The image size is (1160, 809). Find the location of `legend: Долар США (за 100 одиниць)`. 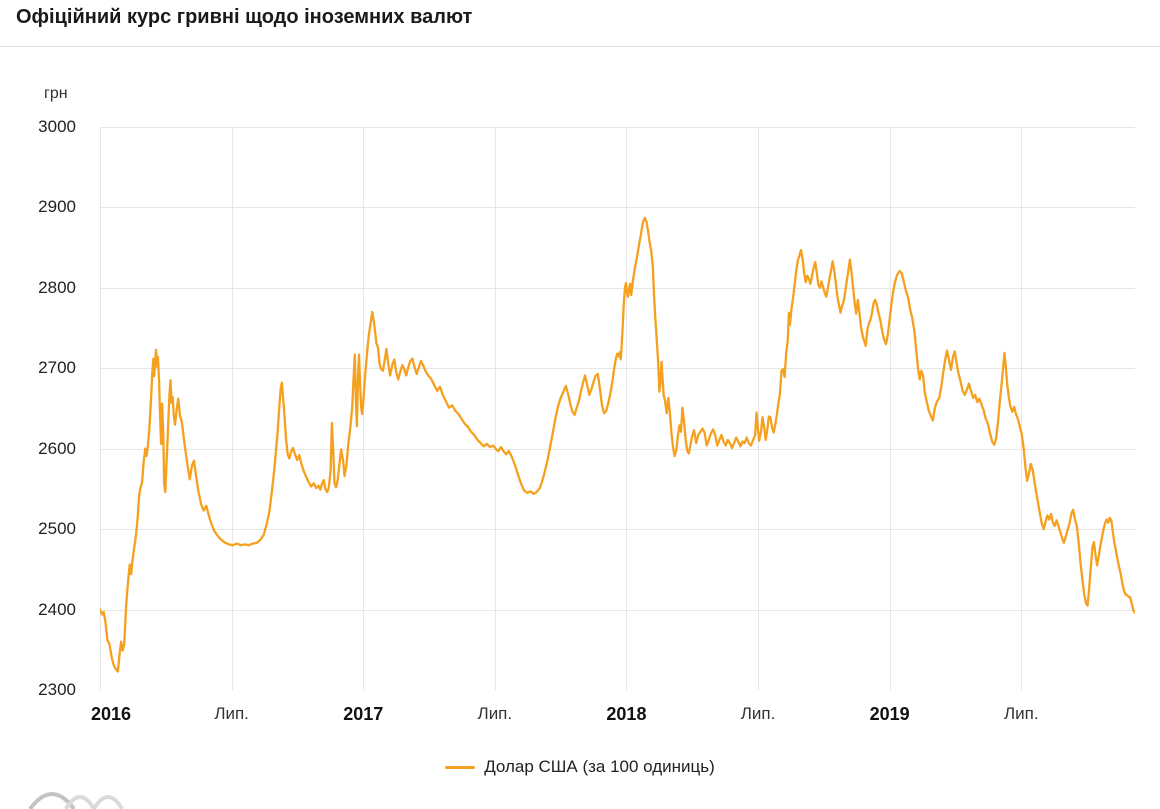

legend: Долар США (за 100 одиниць) is located at coordinates (580, 767).